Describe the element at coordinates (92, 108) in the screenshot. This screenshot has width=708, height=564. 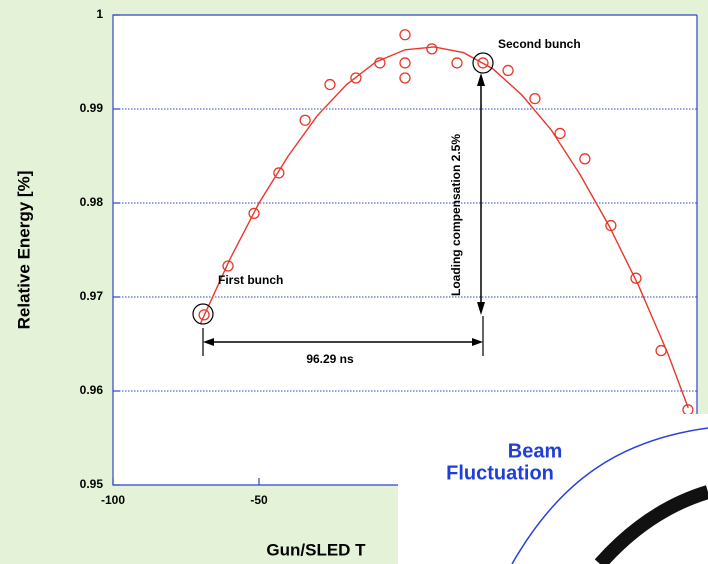
I see `y-tick-label: 0.99` at that location.